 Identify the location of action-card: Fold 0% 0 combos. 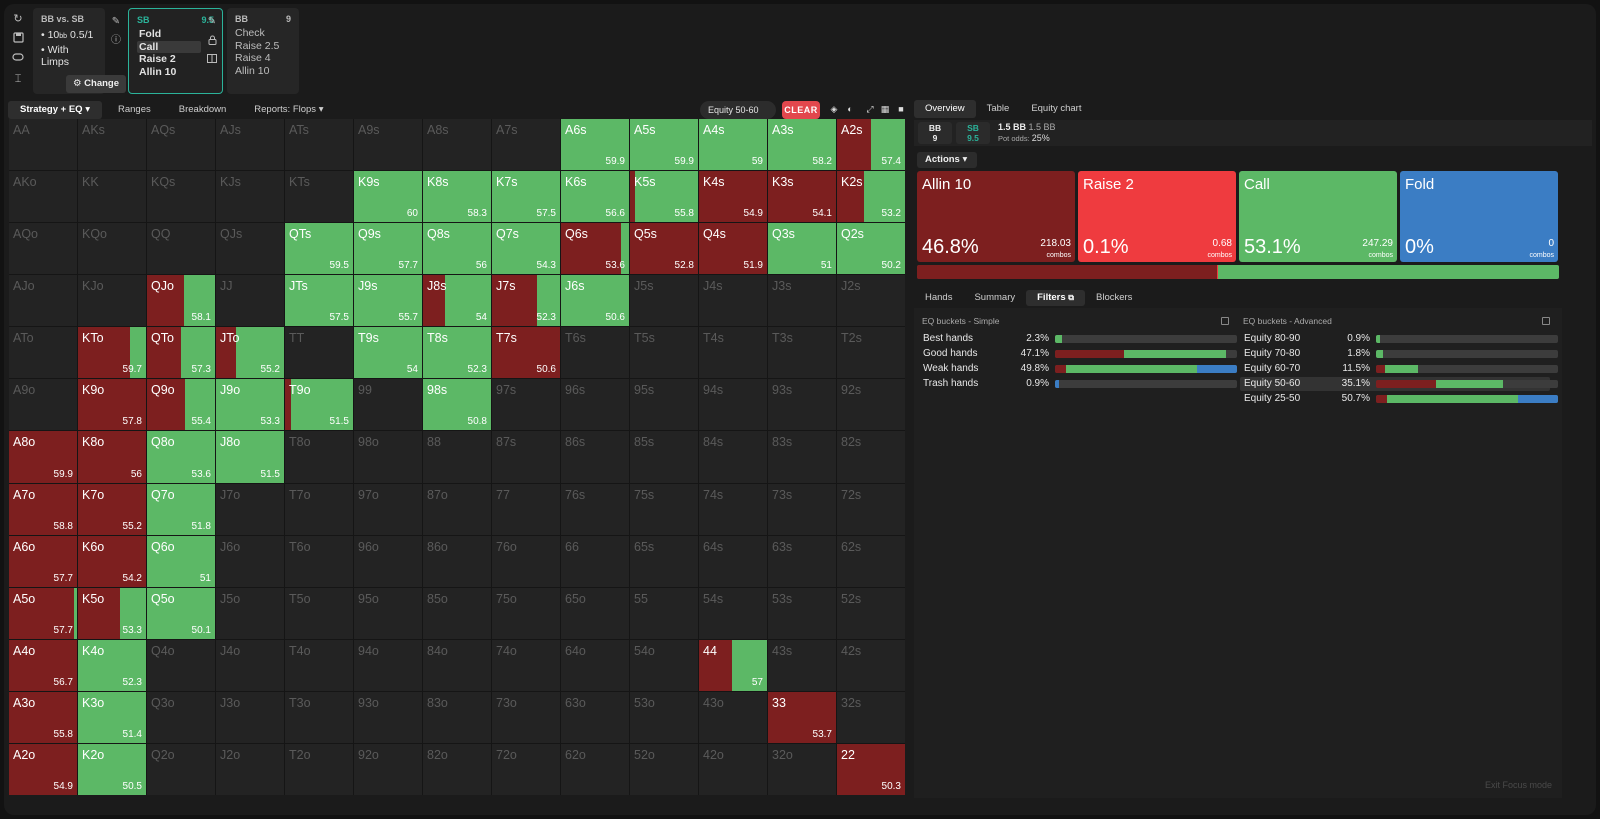
(1479, 216).